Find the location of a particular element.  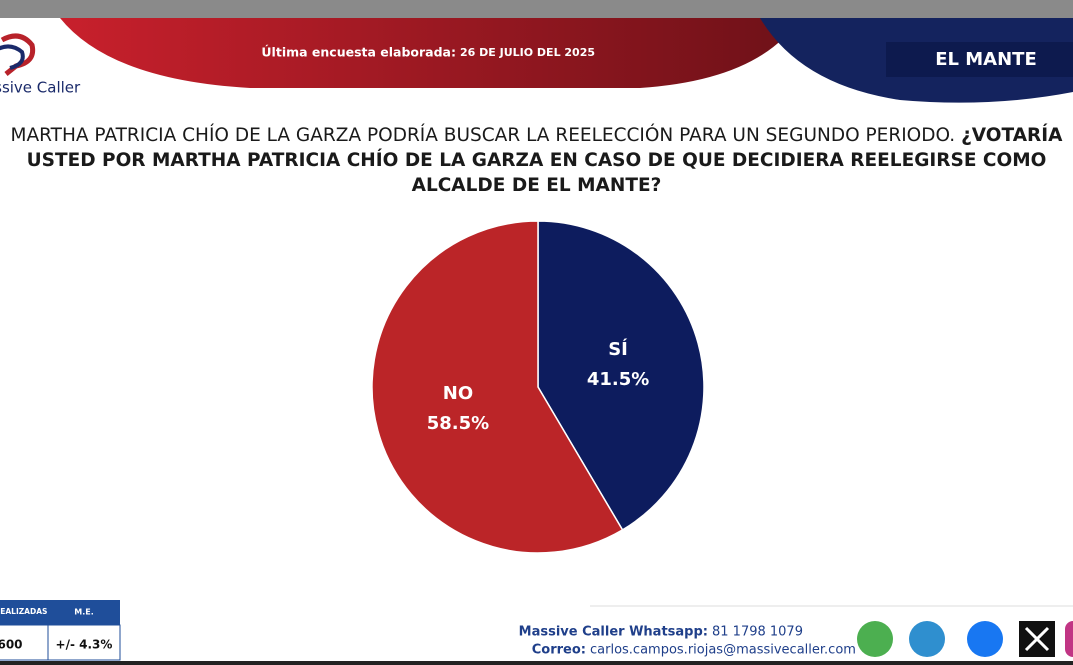

table-cell: +/- 4.3% is located at coordinates (84, 645).